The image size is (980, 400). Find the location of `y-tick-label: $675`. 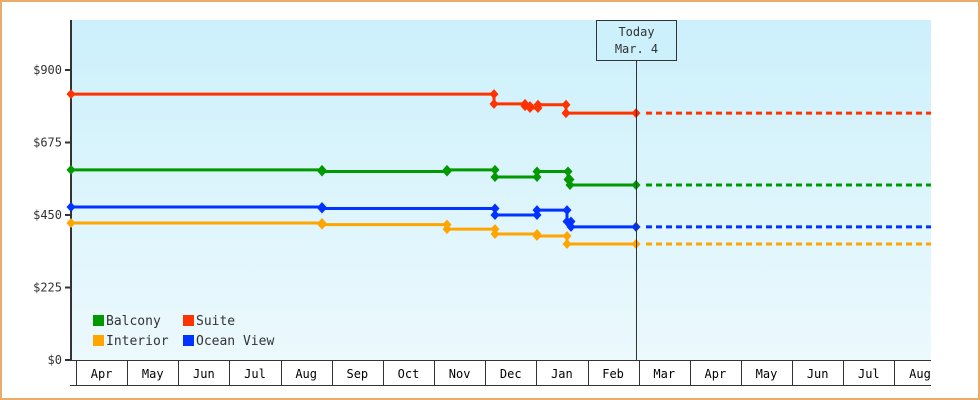

y-tick-label: $675 is located at coordinates (47, 143).